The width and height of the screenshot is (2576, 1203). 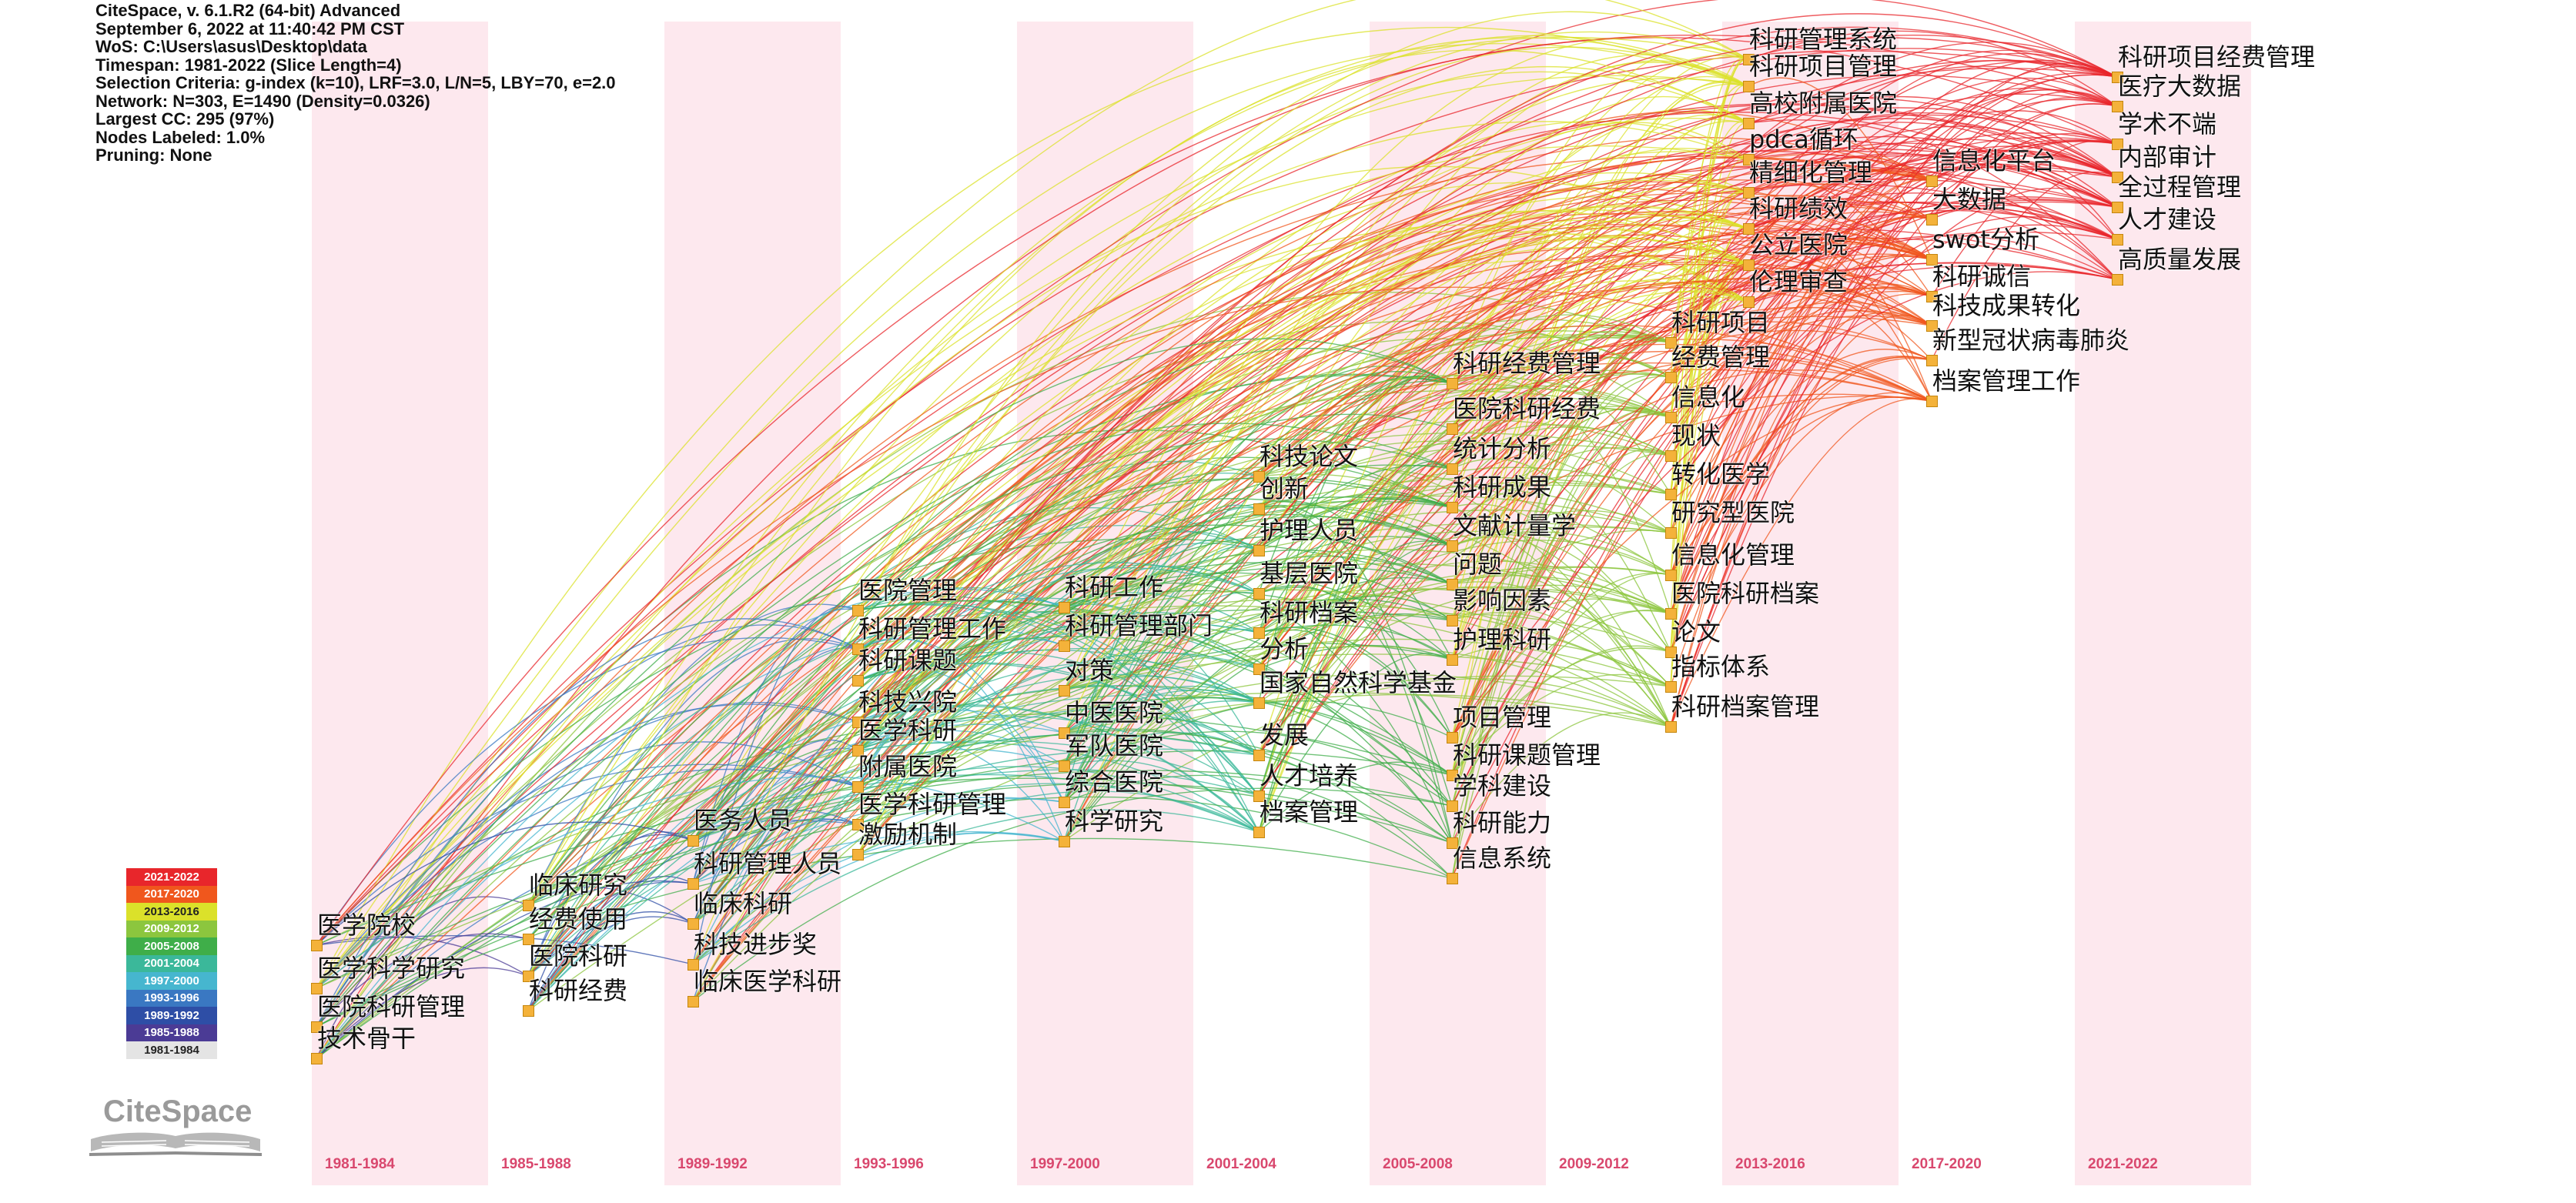 I want to click on node-label: 科研诚信, so click(x=1982, y=276).